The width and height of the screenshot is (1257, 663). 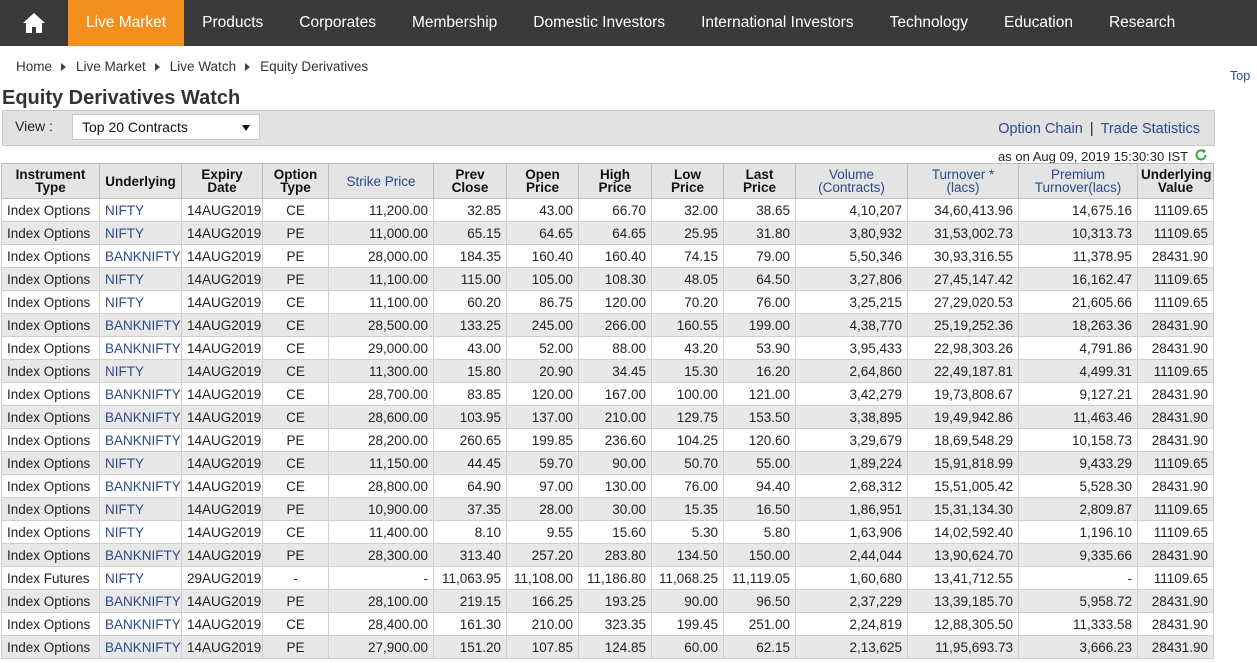 What do you see at coordinates (470, 532) in the screenshot?
I see `table-cell: 8.10` at bounding box center [470, 532].